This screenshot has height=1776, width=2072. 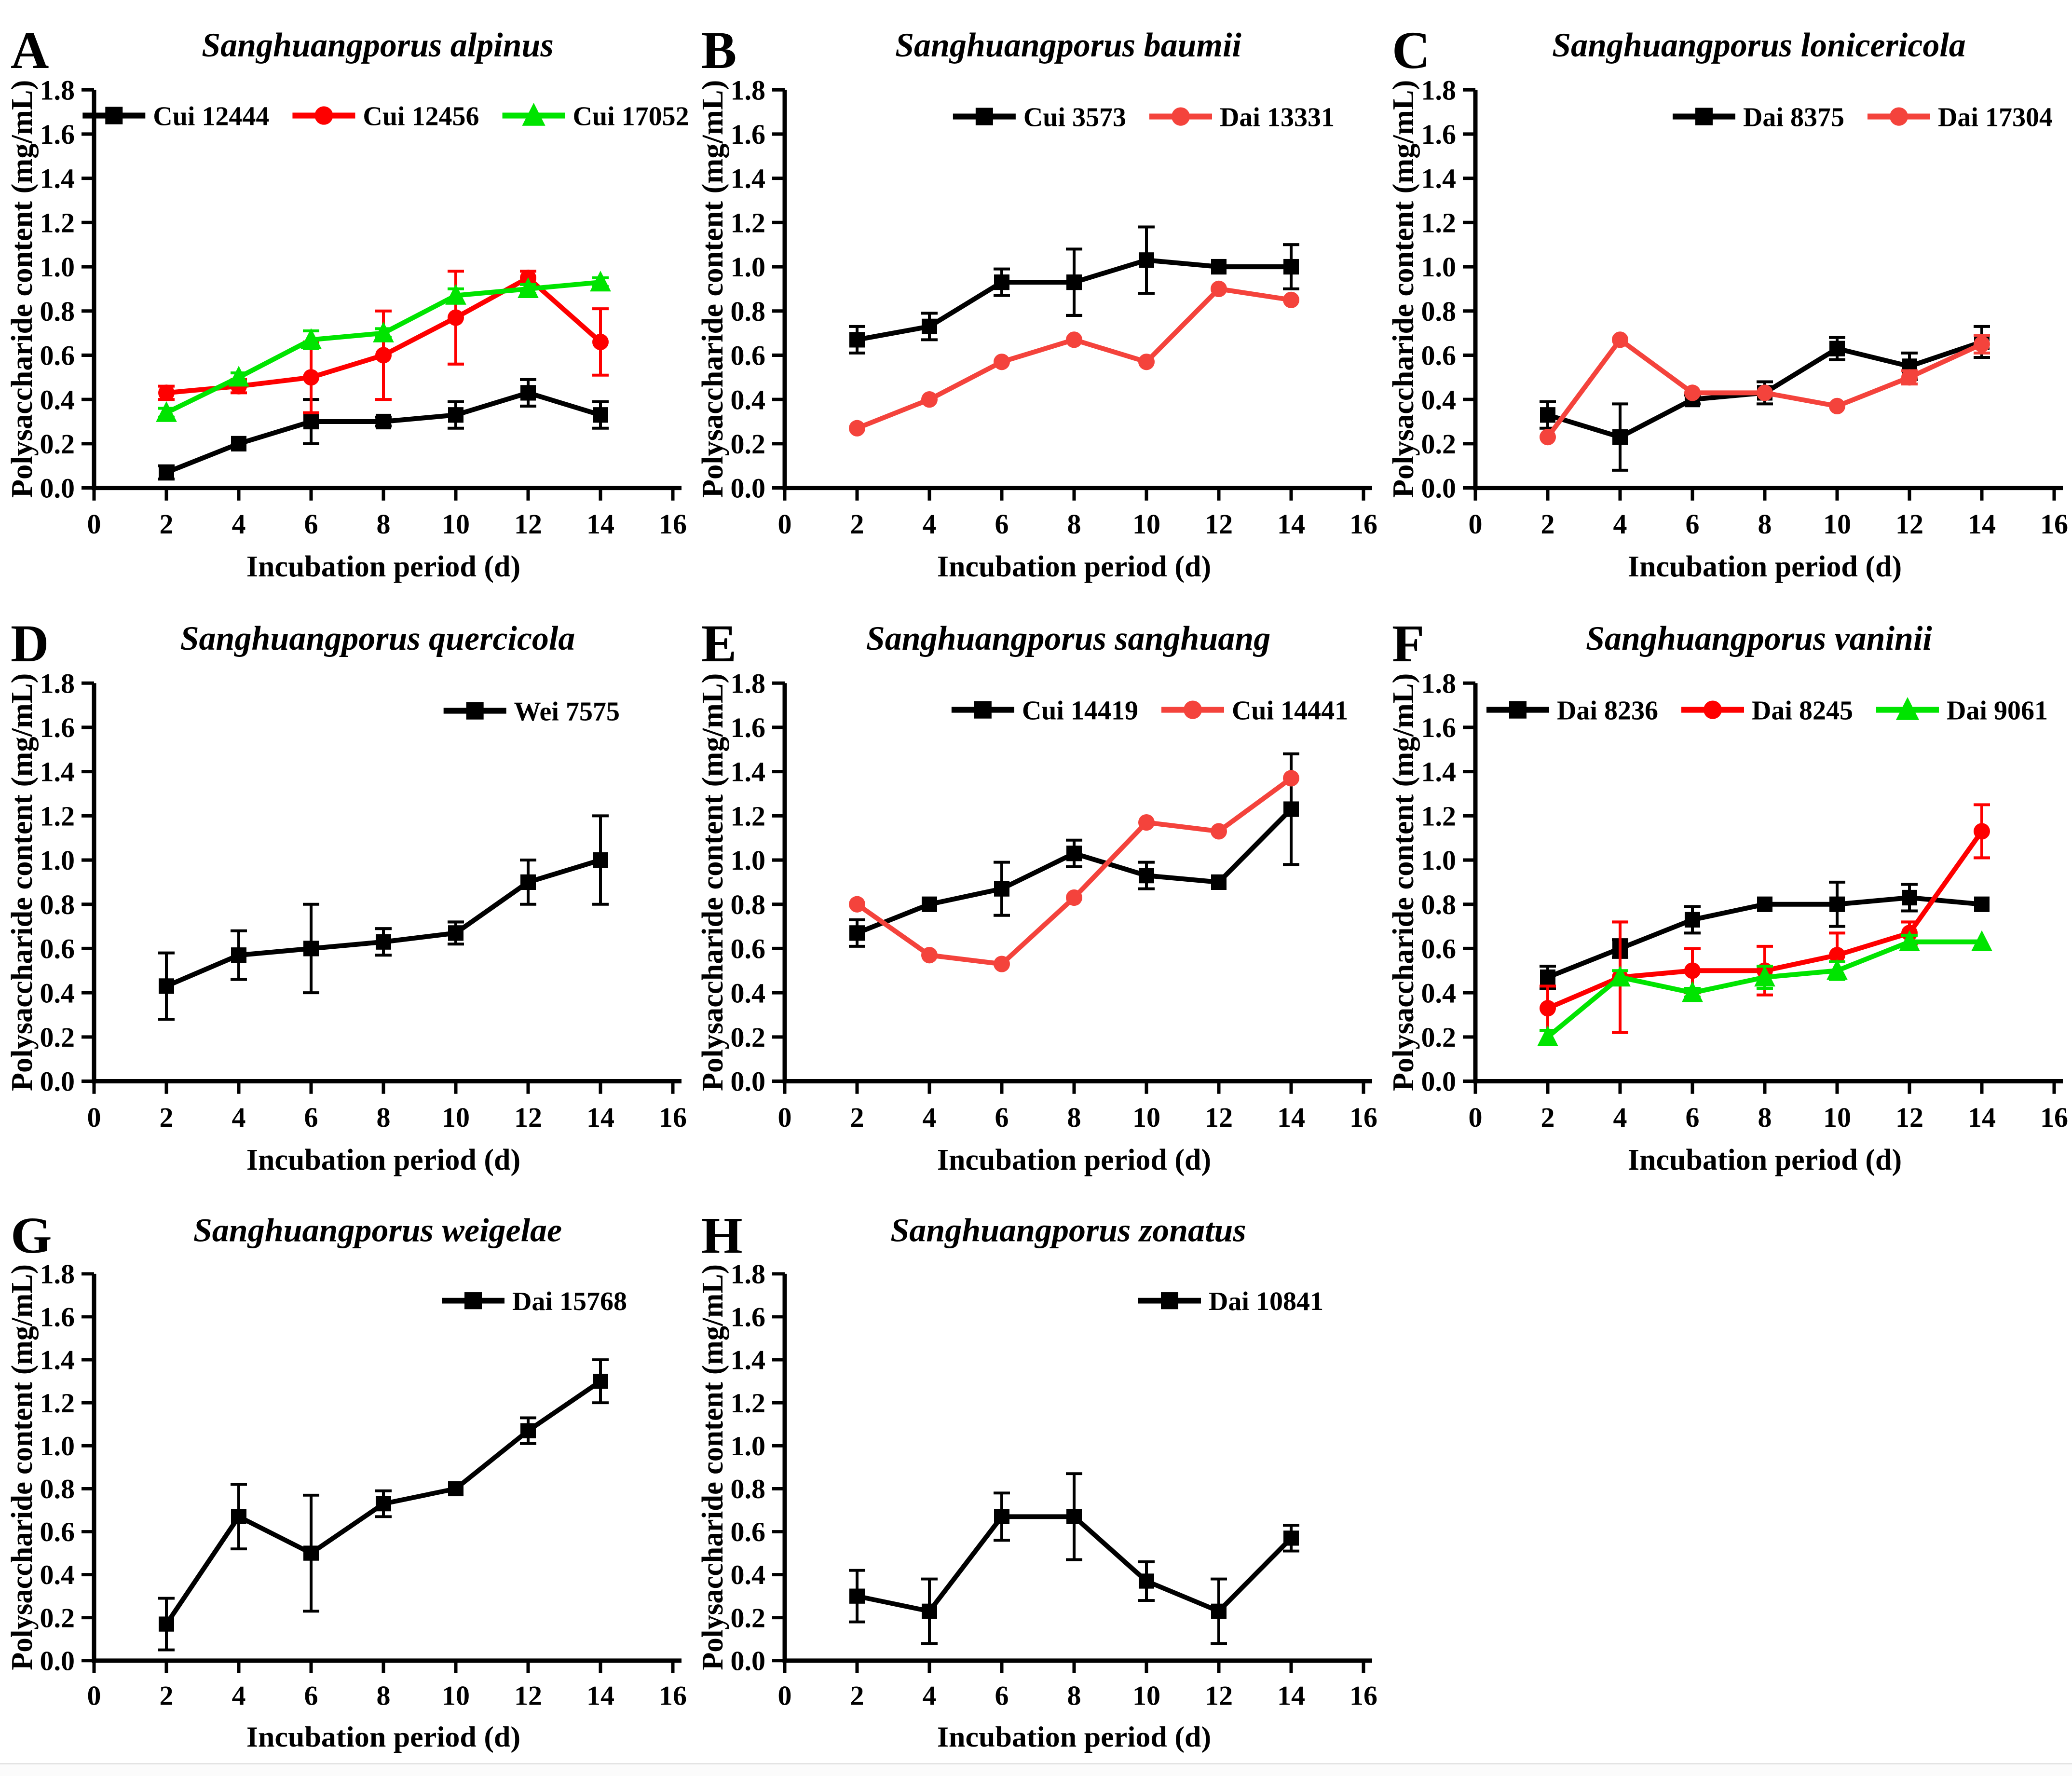 What do you see at coordinates (377, 1230) in the screenshot?
I see `chart-title: Sanghuangporus weigelae` at bounding box center [377, 1230].